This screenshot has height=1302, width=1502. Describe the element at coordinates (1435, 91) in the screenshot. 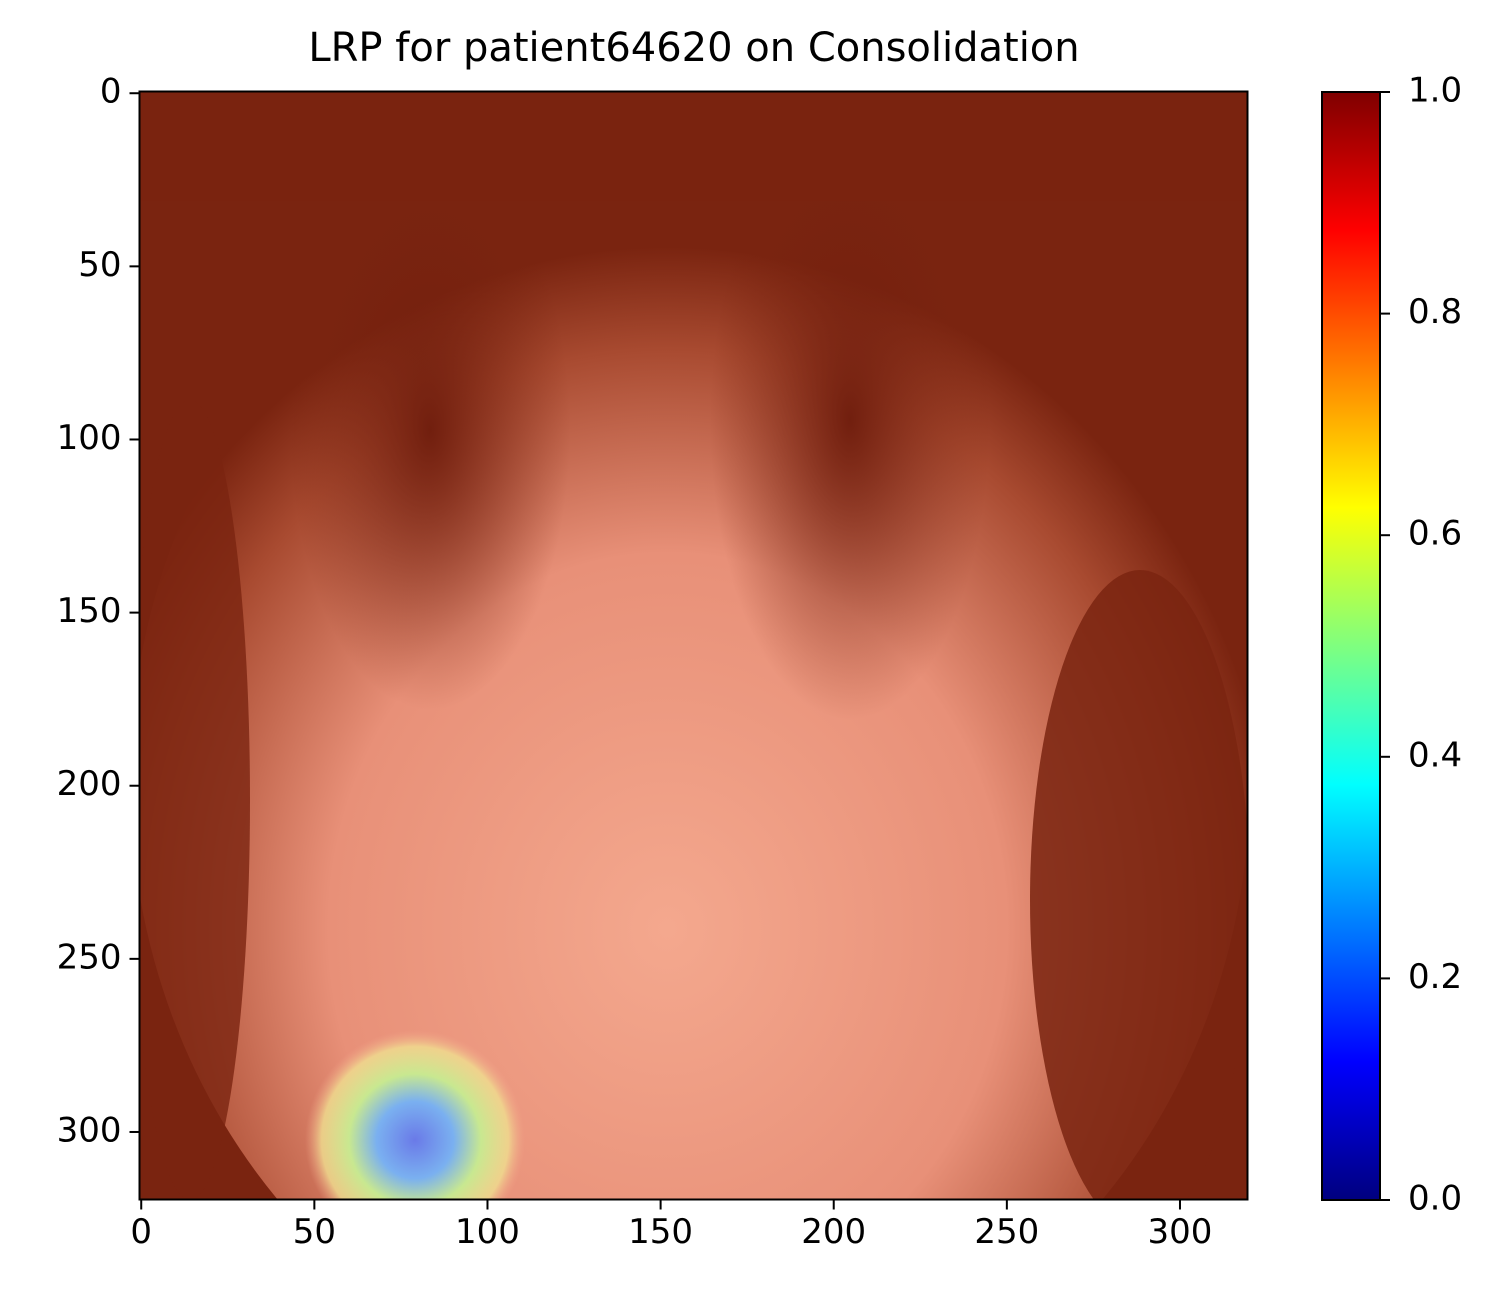

I see `colorbar-tick-label: 1.0` at that location.